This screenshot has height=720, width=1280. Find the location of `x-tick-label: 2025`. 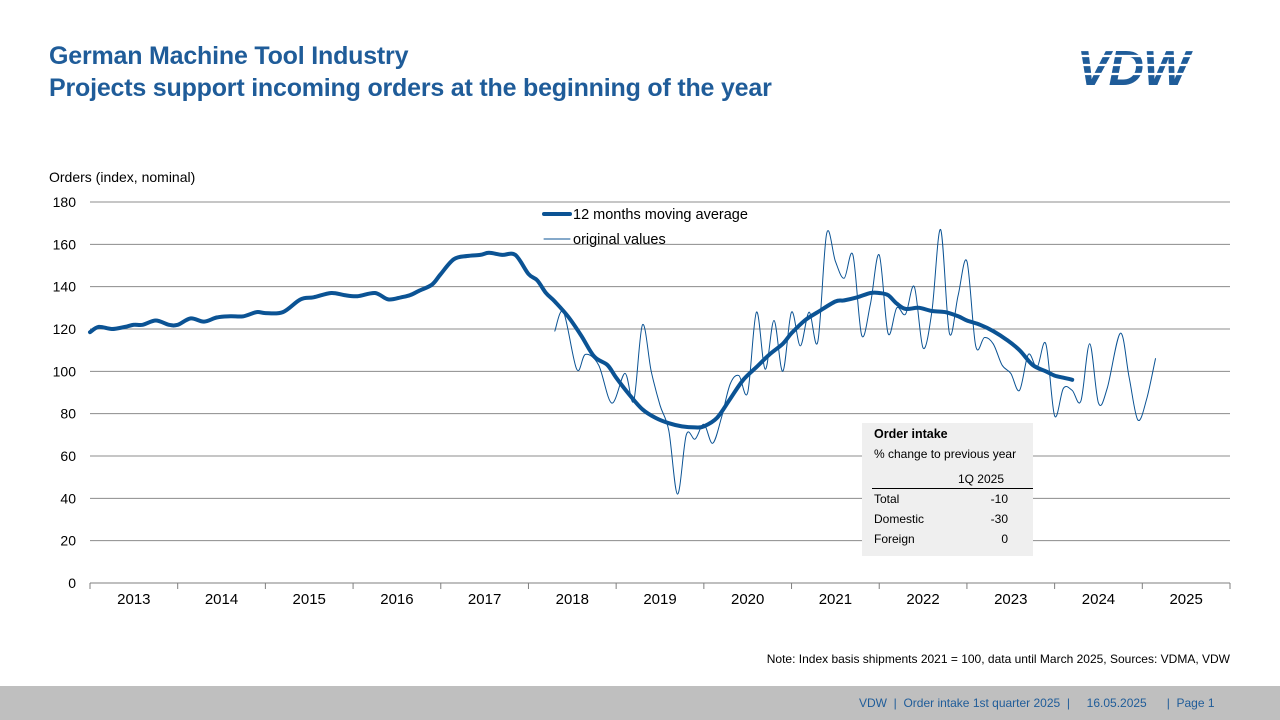

x-tick-label: 2025 is located at coordinates (1185, 599).